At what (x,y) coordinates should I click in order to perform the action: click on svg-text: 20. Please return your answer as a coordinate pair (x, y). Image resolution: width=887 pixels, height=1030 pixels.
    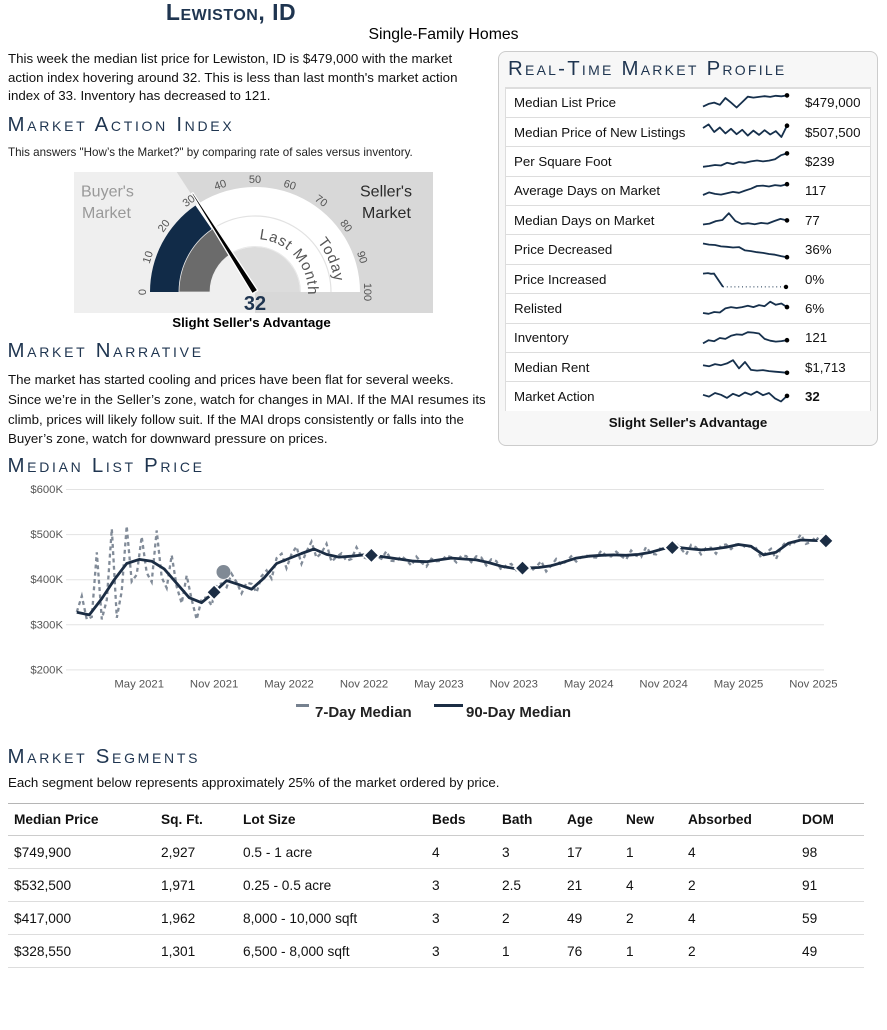
    Looking at the image, I should click on (164, 226).